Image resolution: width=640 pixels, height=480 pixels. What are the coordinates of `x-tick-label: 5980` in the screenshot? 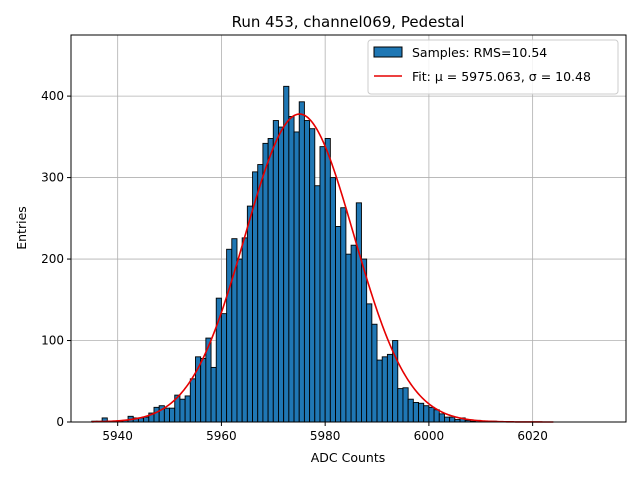 It's located at (325, 436).